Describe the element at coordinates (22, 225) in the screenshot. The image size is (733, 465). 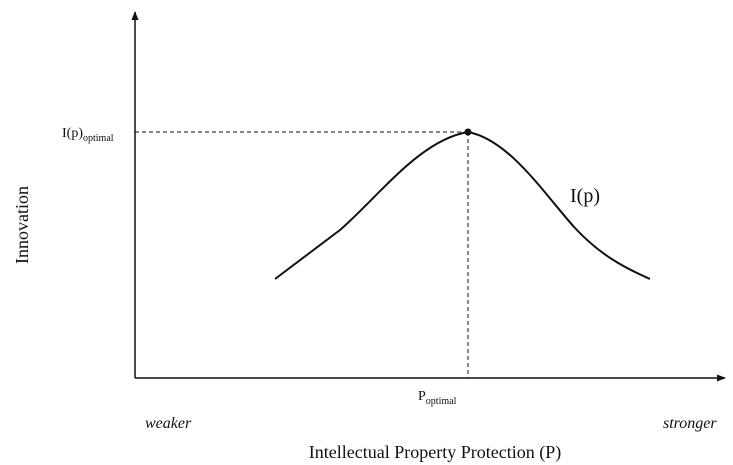
I see `y-axis-title: Innovation` at that location.